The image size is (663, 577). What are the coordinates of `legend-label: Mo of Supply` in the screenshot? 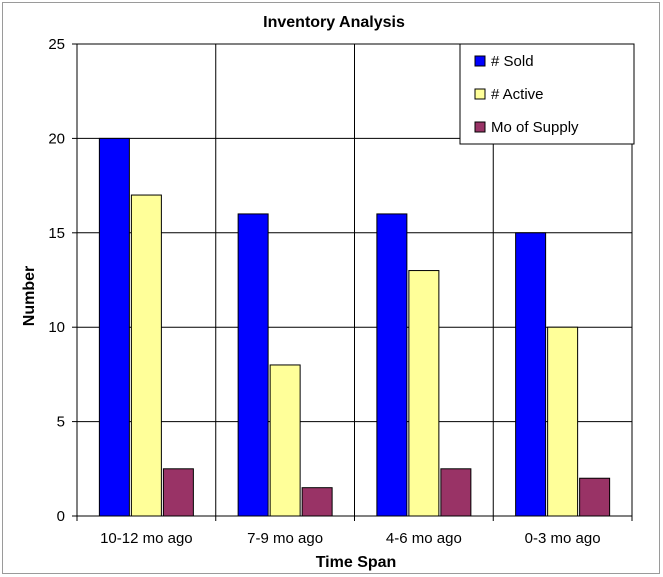 It's located at (535, 127).